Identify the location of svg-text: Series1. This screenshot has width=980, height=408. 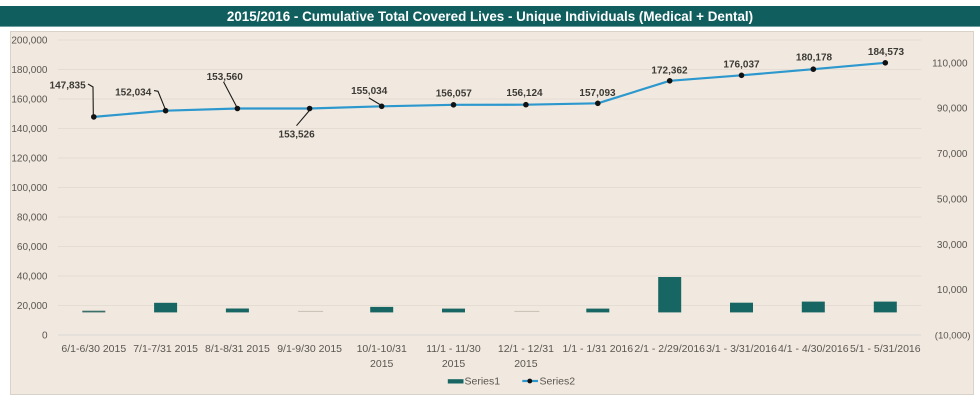
(483, 382).